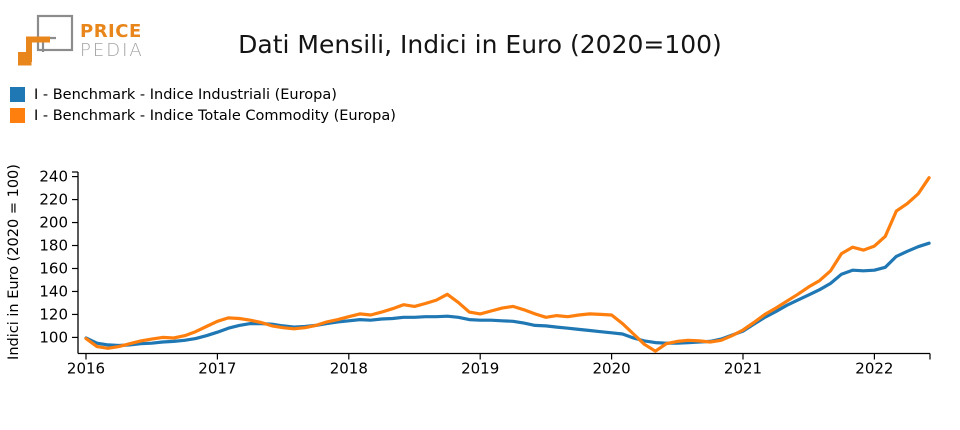  I want to click on logo-text-pedia: PEDIA, so click(112, 50).